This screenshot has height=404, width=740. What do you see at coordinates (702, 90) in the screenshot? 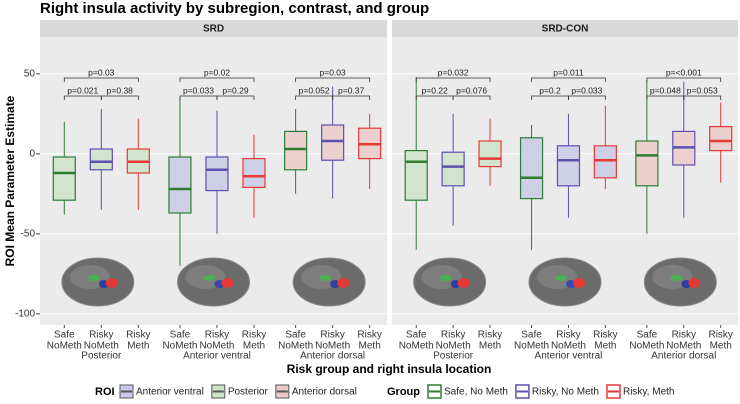
I see `p-value: p=0.053` at bounding box center [702, 90].